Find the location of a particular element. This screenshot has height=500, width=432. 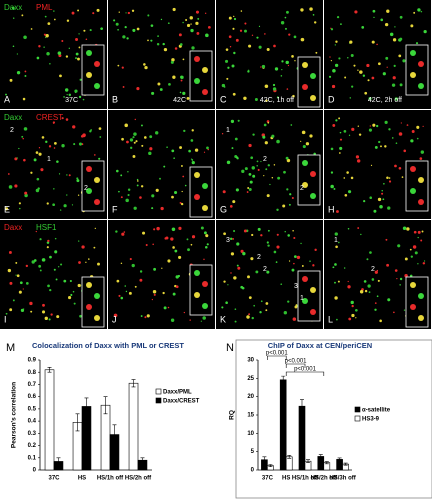

channel-label: PML is located at coordinates (44, 7).